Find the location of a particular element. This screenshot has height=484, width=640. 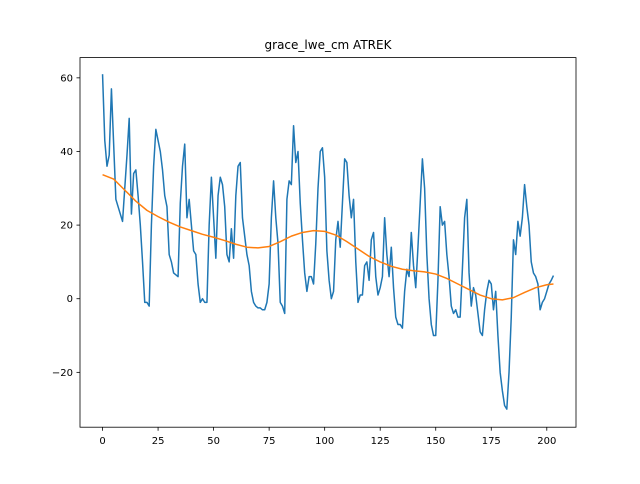

y-tick-label: 40 is located at coordinates (66, 152).